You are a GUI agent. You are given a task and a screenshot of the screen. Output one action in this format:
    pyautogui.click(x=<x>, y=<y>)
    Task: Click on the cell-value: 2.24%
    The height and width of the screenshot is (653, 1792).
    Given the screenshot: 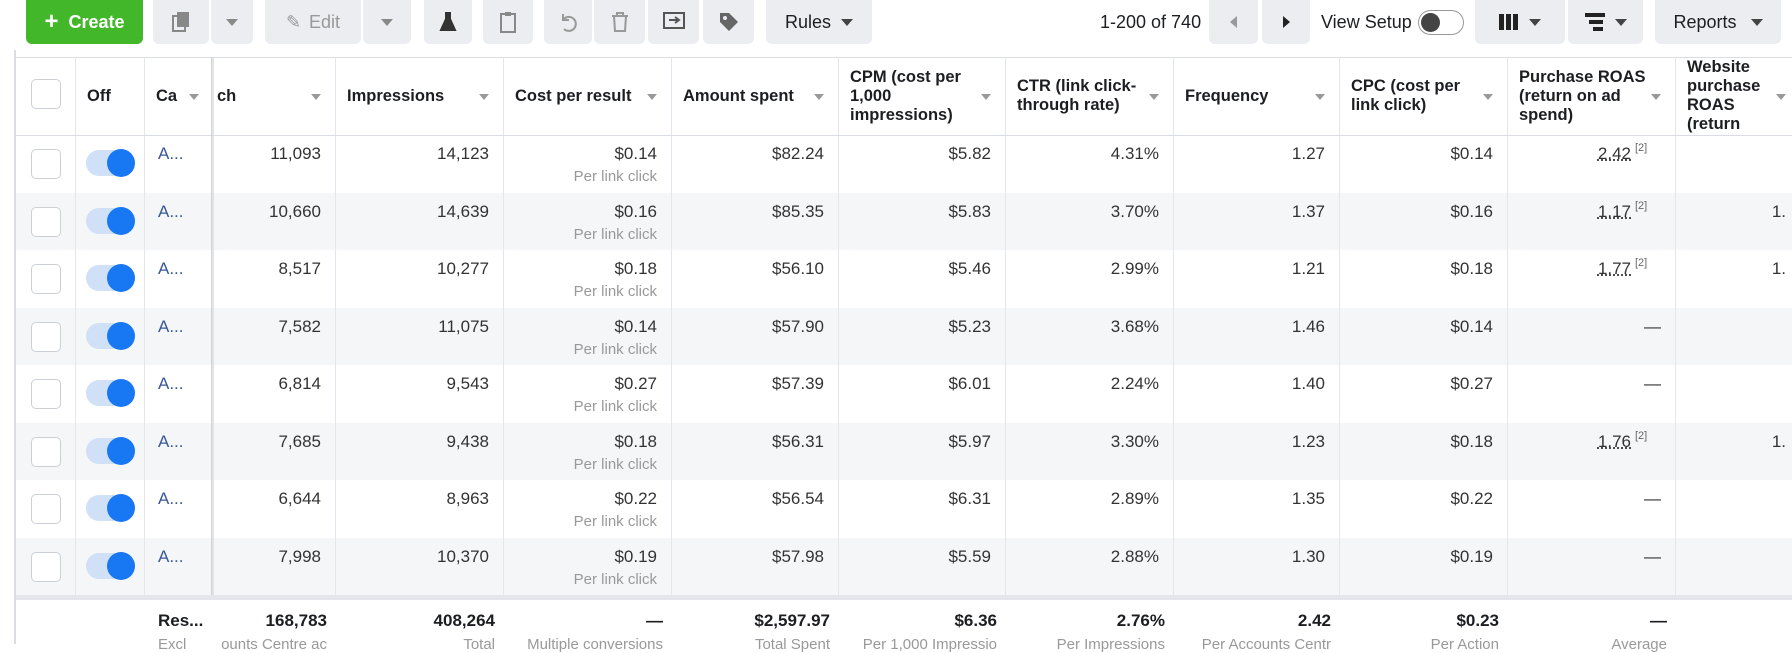 What is the action you would take?
    pyautogui.click(x=1134, y=383)
    